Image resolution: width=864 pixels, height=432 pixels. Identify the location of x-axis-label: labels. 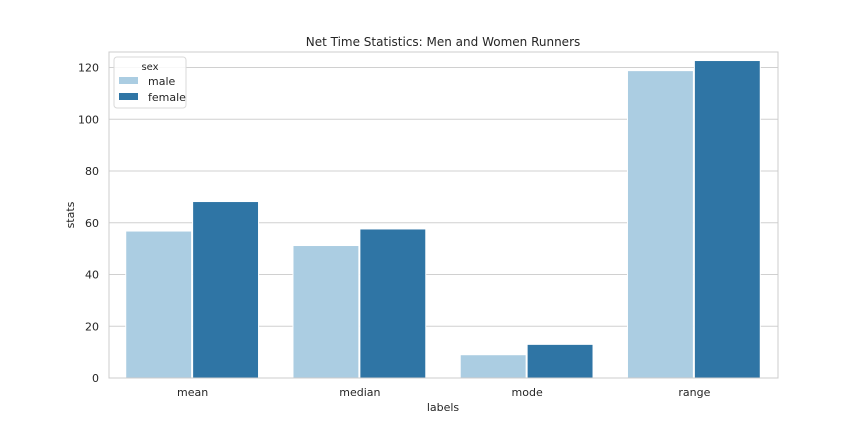
(443, 407).